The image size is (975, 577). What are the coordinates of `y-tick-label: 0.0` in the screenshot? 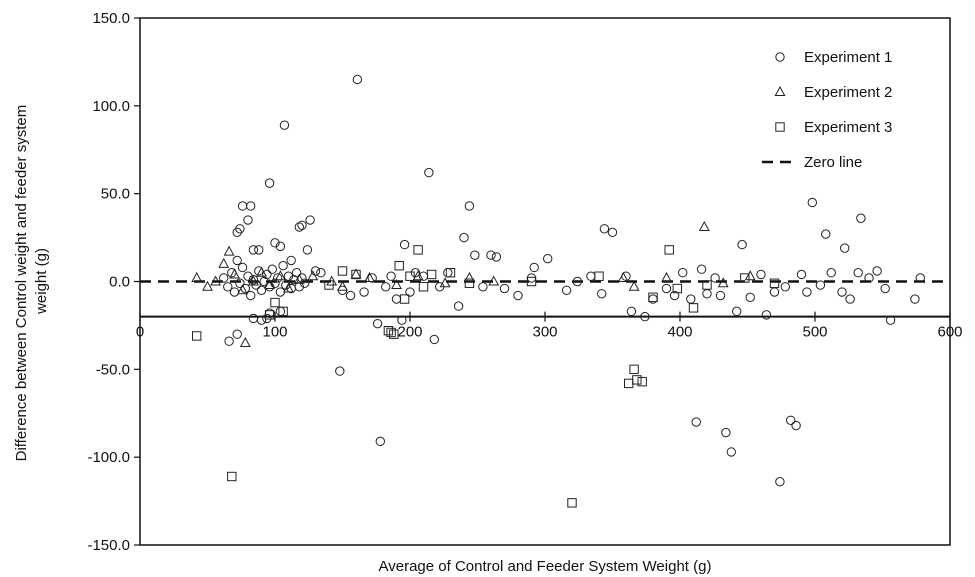 It's located at (119, 282).